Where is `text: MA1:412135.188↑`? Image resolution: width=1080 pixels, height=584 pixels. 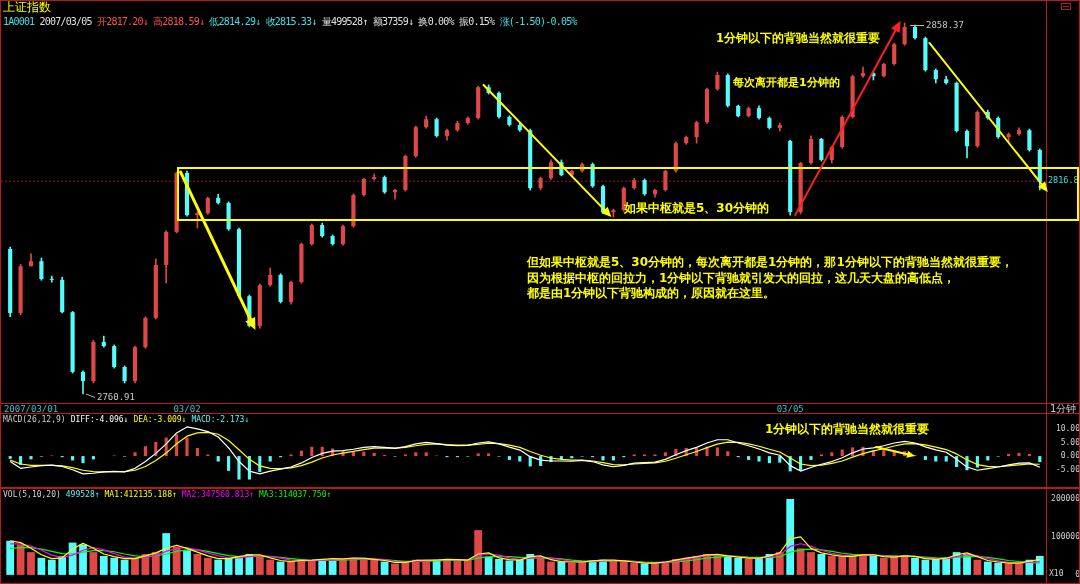 text: MA1:412135.188↑ is located at coordinates (140, 494).